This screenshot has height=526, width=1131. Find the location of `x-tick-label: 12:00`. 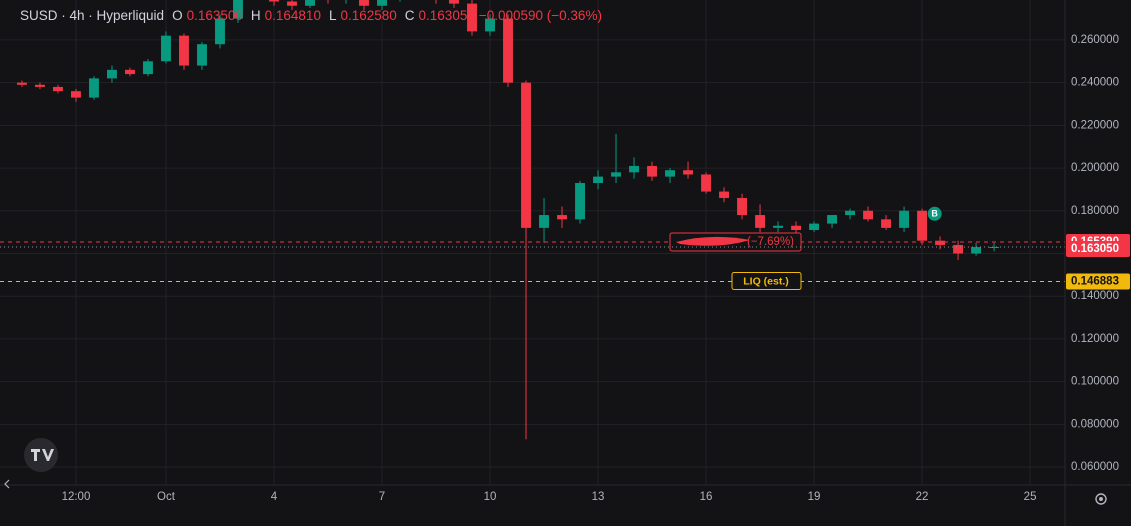

x-tick-label: 12:00 is located at coordinates (76, 497).